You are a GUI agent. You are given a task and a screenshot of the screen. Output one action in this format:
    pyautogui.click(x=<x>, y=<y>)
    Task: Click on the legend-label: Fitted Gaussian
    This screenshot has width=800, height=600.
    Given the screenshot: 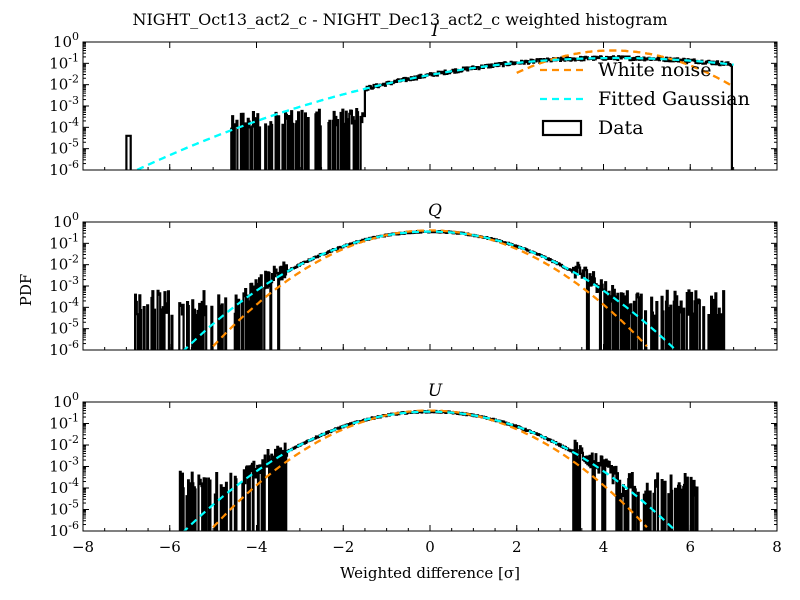 What is the action you would take?
    pyautogui.click(x=674, y=99)
    